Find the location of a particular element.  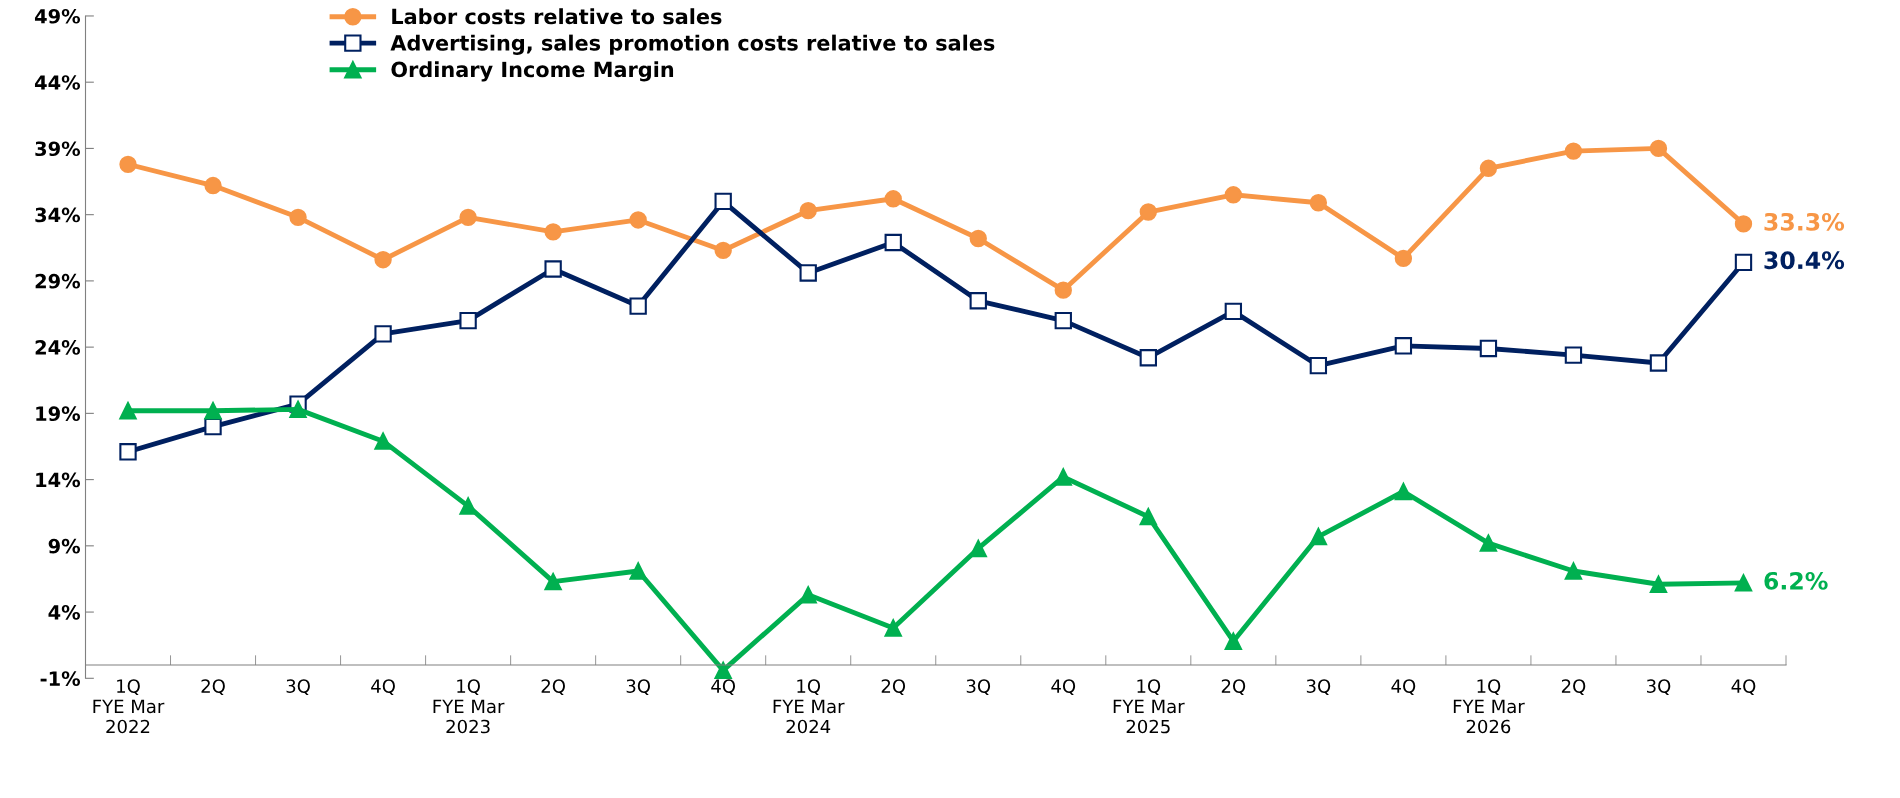

y-tick-label: 4% is located at coordinates (64, 612).